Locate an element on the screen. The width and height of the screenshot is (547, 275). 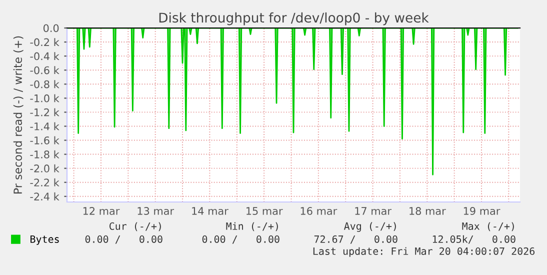
x-tick-label: 12 mar is located at coordinates (101, 211).